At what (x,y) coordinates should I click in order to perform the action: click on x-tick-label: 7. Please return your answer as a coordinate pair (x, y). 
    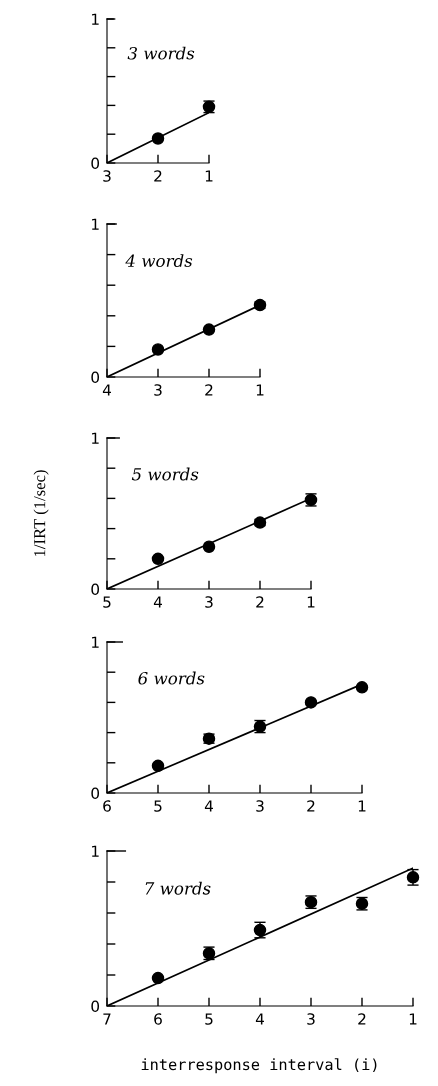
    Looking at the image, I should click on (107, 1019).